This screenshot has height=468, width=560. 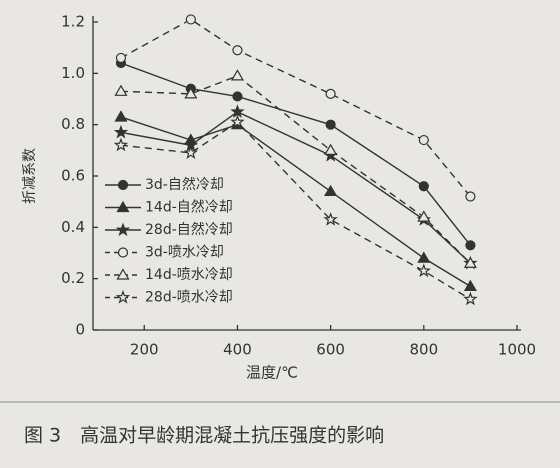 What do you see at coordinates (237, 350) in the screenshot?
I see `x-tick-label: 400` at bounding box center [237, 350].